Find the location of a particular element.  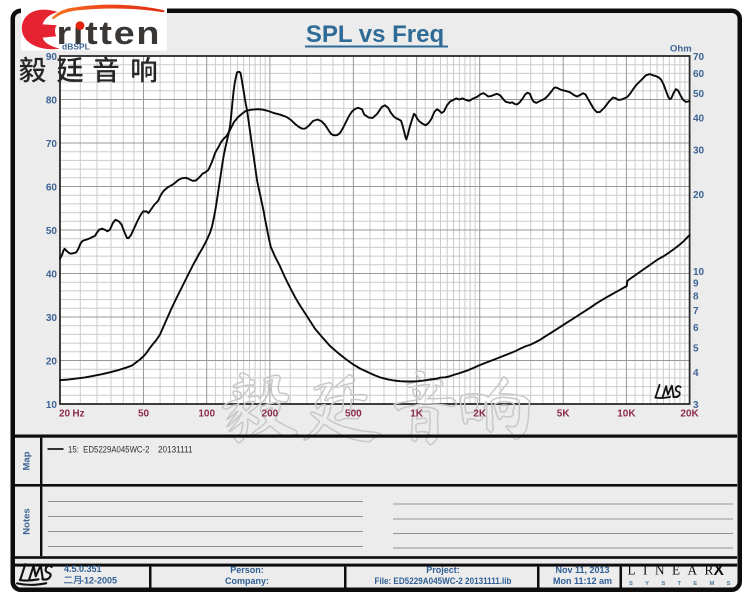

svg-text:File: ED5229A045WC-2 20131111.: File: ED5229A045WC-2 20131111.lib is located at coordinates (443, 581).